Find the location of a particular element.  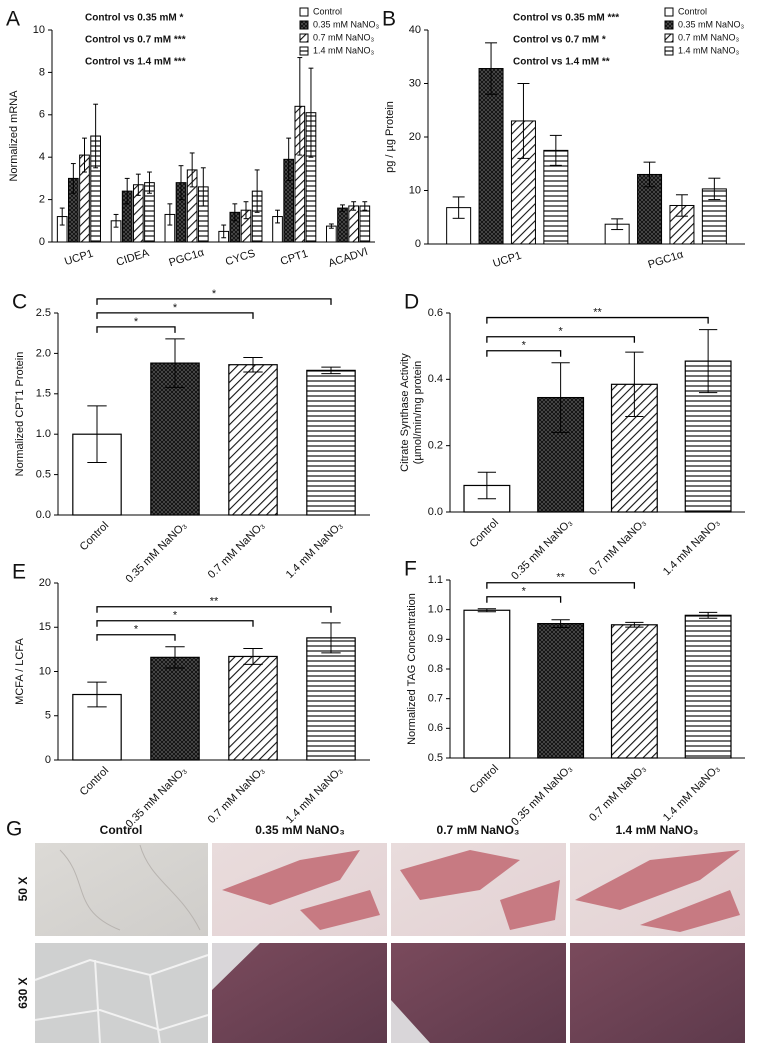

y-tick-label: 0.8 is located at coordinates (435, 669).